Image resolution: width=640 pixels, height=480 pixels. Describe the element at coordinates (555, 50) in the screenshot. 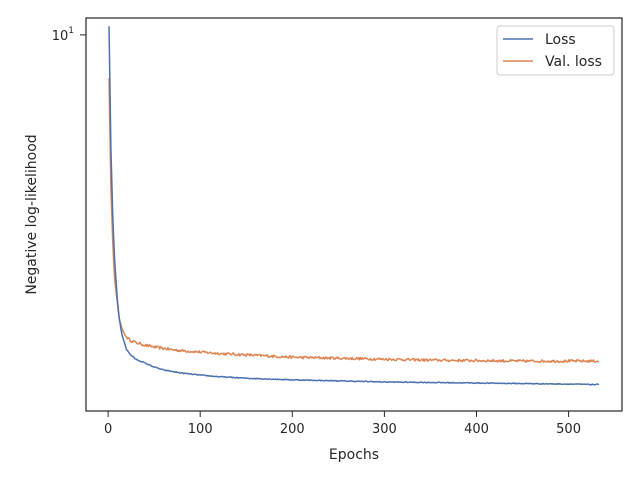

I see `legend: Loss Val. loss` at that location.